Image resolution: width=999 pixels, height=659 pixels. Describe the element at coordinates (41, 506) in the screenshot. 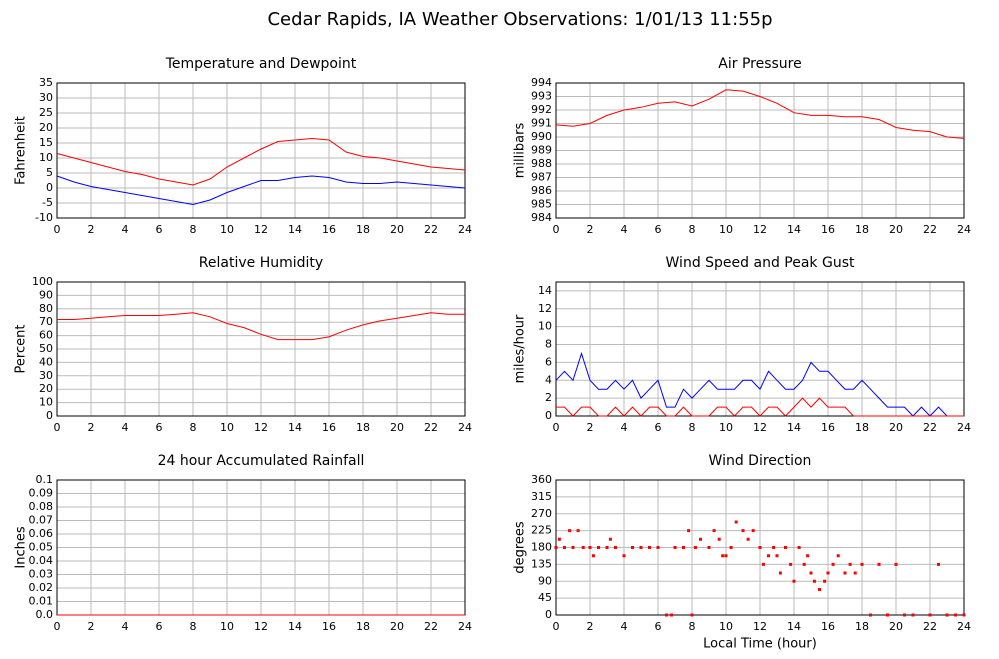

I see `y-tick-label: 0.08` at that location.